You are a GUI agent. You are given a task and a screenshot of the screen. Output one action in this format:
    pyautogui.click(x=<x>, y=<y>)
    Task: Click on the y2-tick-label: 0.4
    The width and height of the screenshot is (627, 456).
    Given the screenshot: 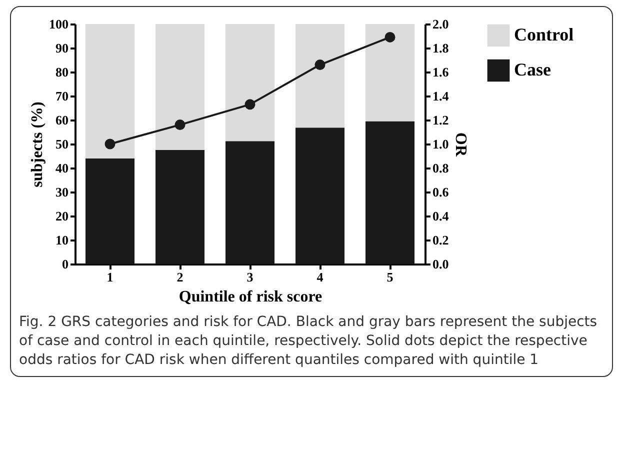 What is the action you would take?
    pyautogui.click(x=441, y=216)
    